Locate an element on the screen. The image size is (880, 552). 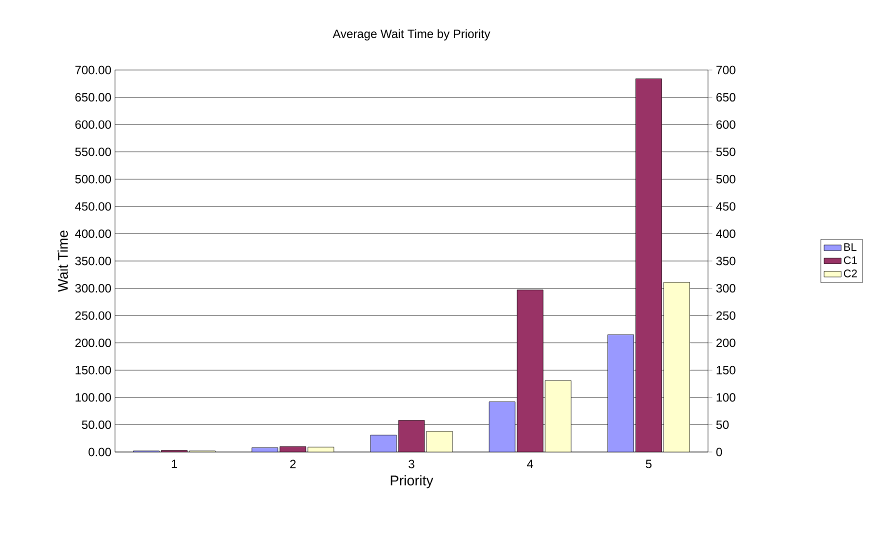
x-tick-label: 2 is located at coordinates (293, 464).